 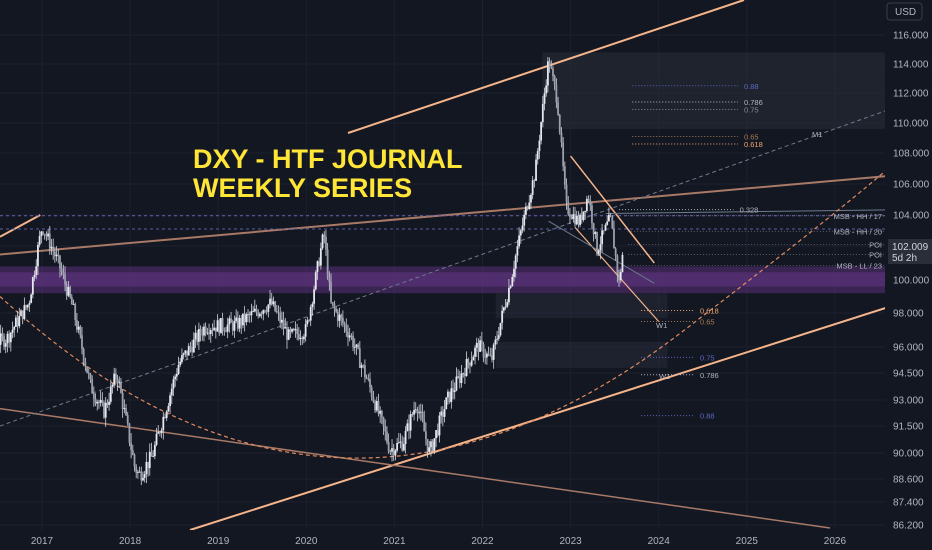 What do you see at coordinates (911, 154) in the screenshot?
I see `y-tick-label: 108.000` at bounding box center [911, 154].